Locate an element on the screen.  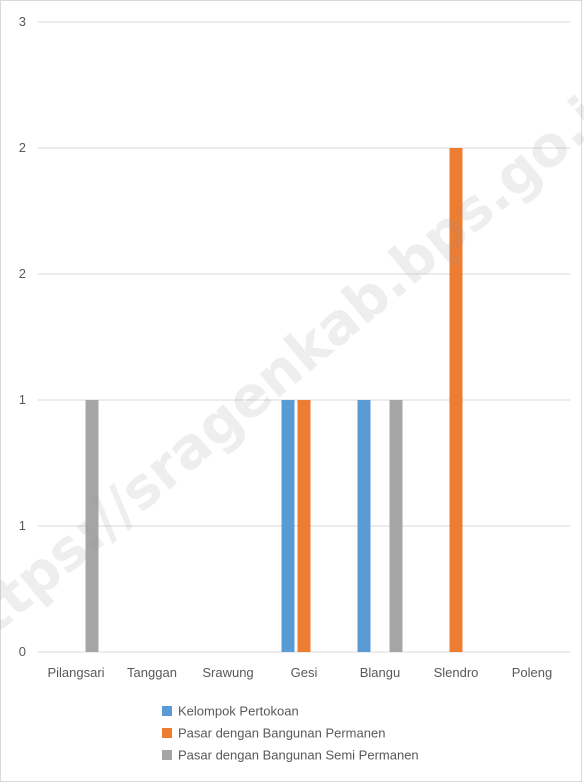
x-tick-label: Poleng is located at coordinates (532, 672).